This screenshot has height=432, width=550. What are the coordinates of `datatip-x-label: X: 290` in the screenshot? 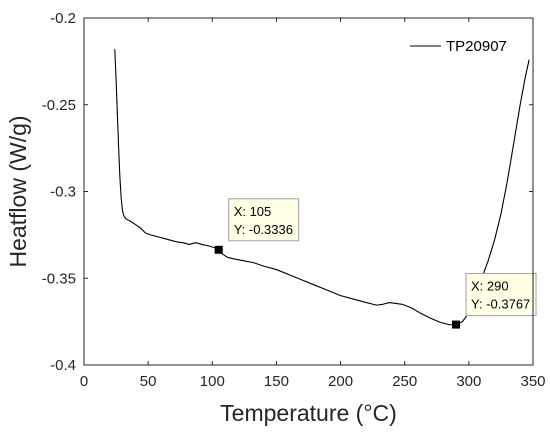 It's located at (490, 286).